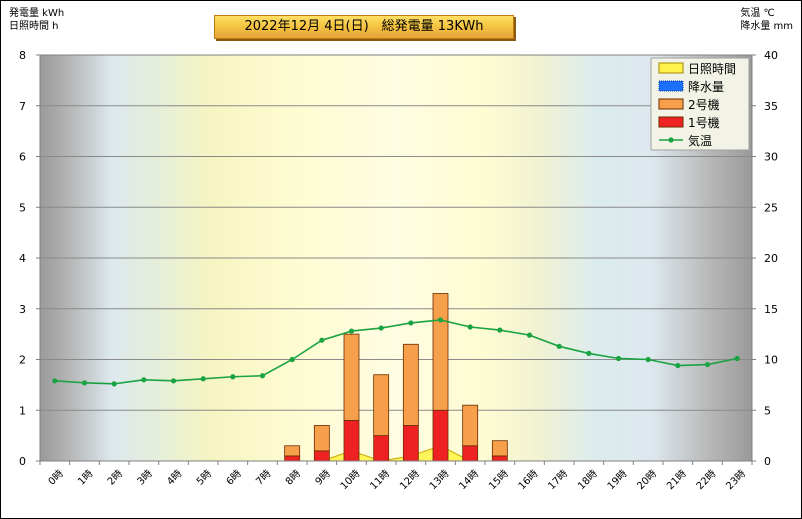 This screenshot has height=519, width=802. I want to click on right-tick-label: 40, so click(771, 55).